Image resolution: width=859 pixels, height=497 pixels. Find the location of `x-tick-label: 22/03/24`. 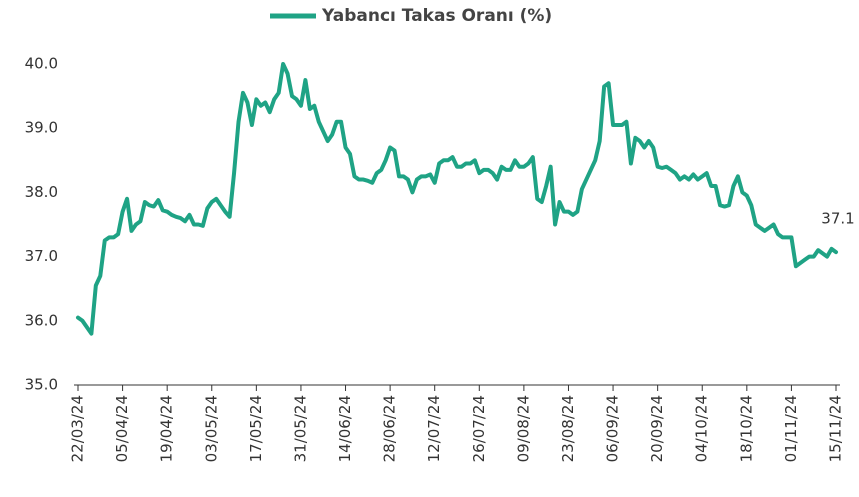

x-tick-label: 22/03/24 is located at coordinates (78, 428).